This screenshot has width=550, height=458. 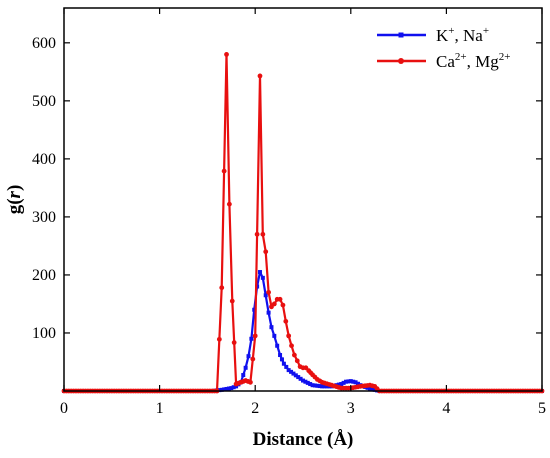 I want to click on y-tick-label: 600, so click(x=44, y=43).